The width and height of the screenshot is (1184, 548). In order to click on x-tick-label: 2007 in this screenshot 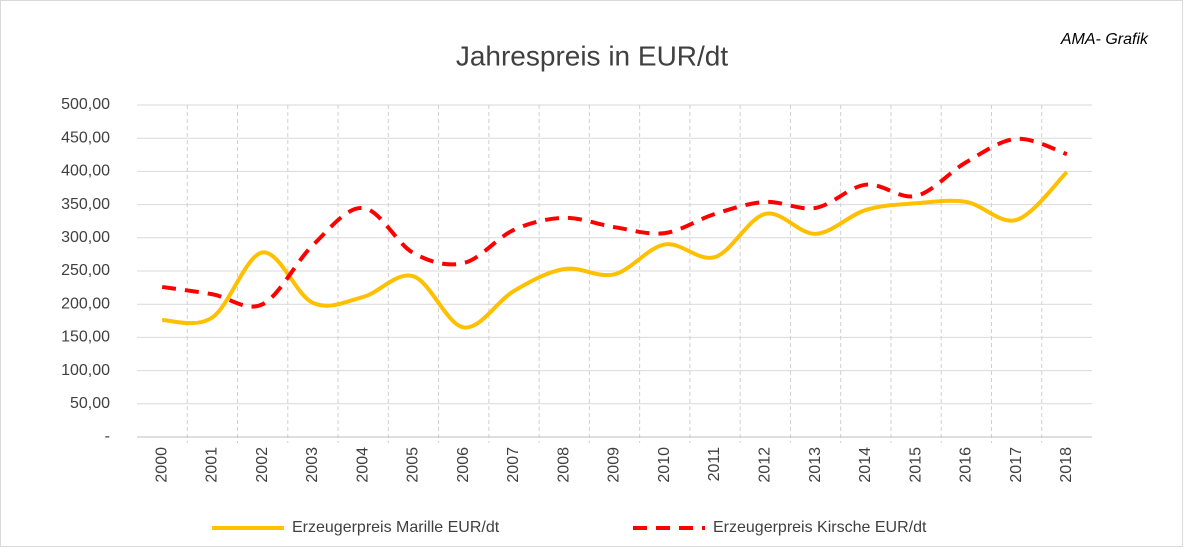, I will do `click(513, 465)`.